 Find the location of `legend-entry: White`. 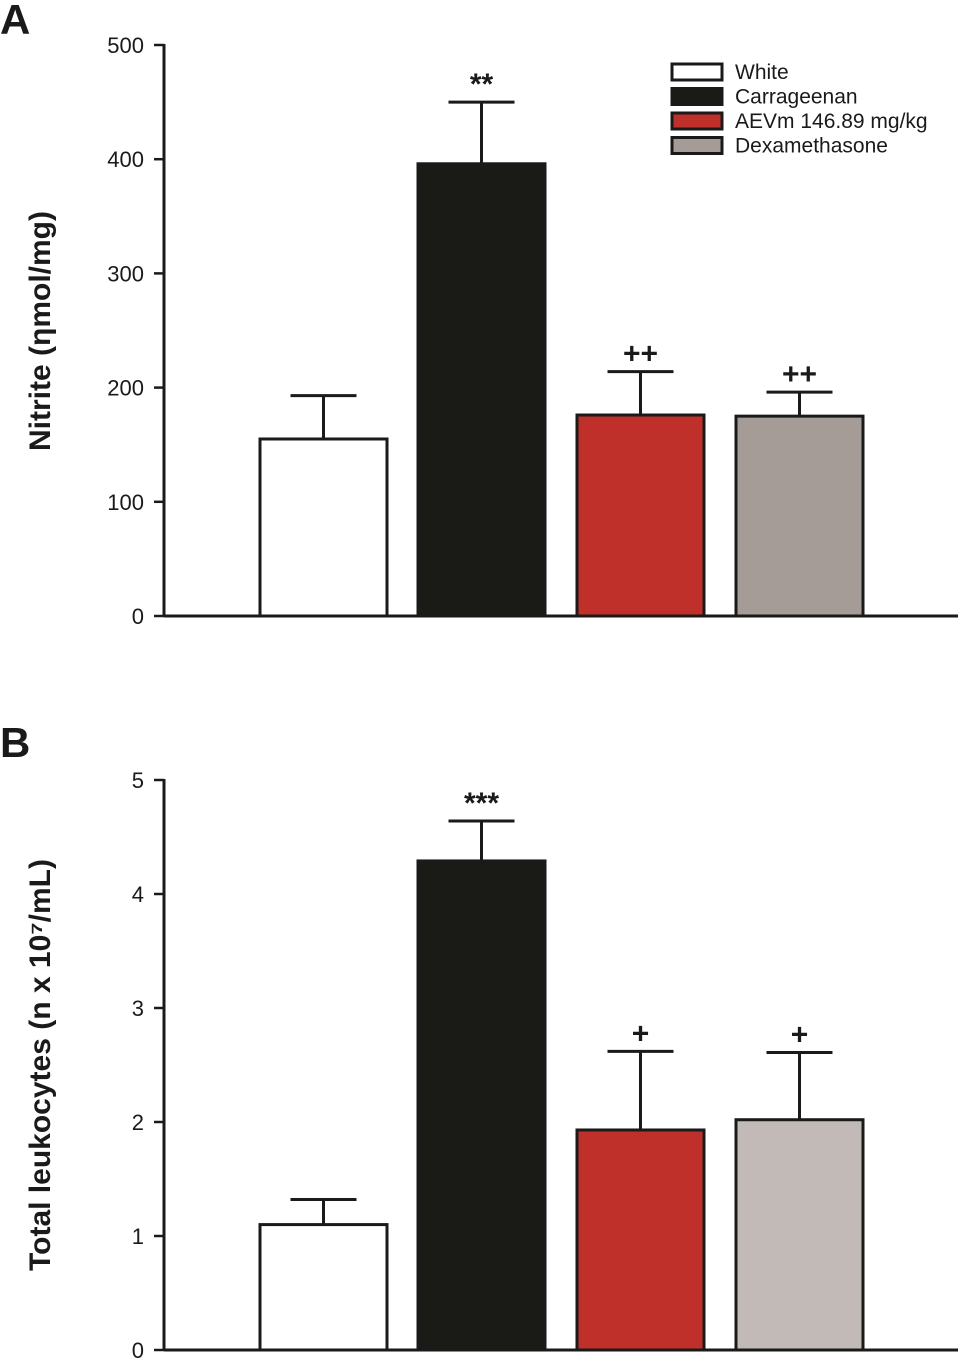

legend-entry: White is located at coordinates (762, 72).